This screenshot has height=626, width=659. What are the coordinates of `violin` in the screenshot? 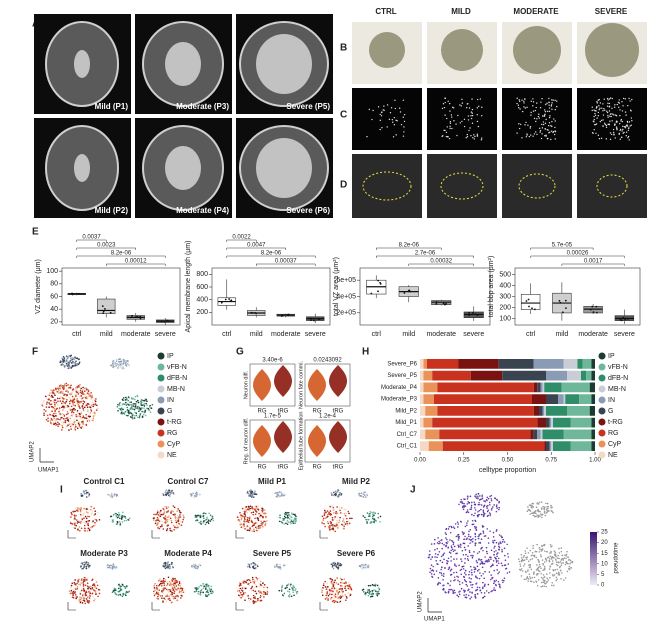 It's located at (283, 437).